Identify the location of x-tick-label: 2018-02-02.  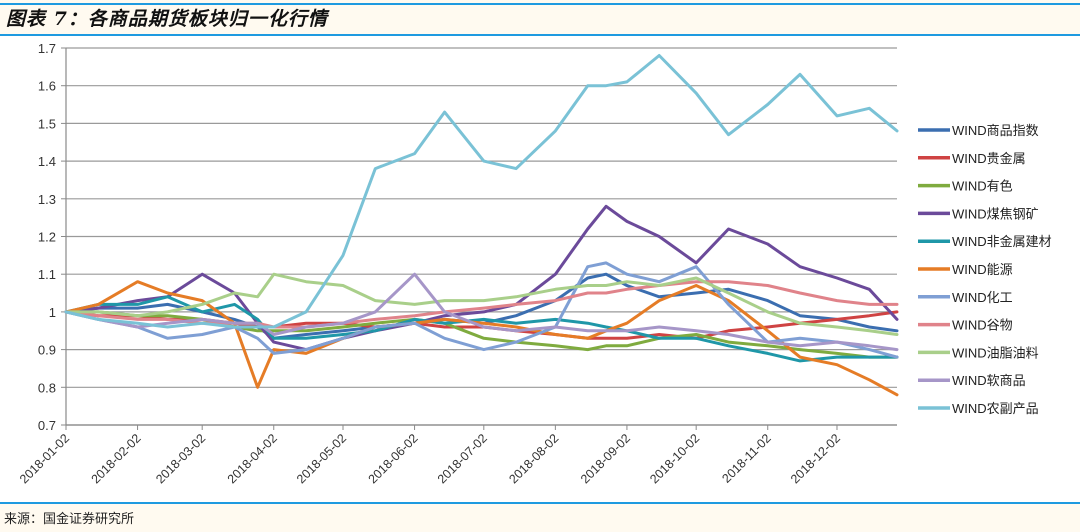
(116, 458).